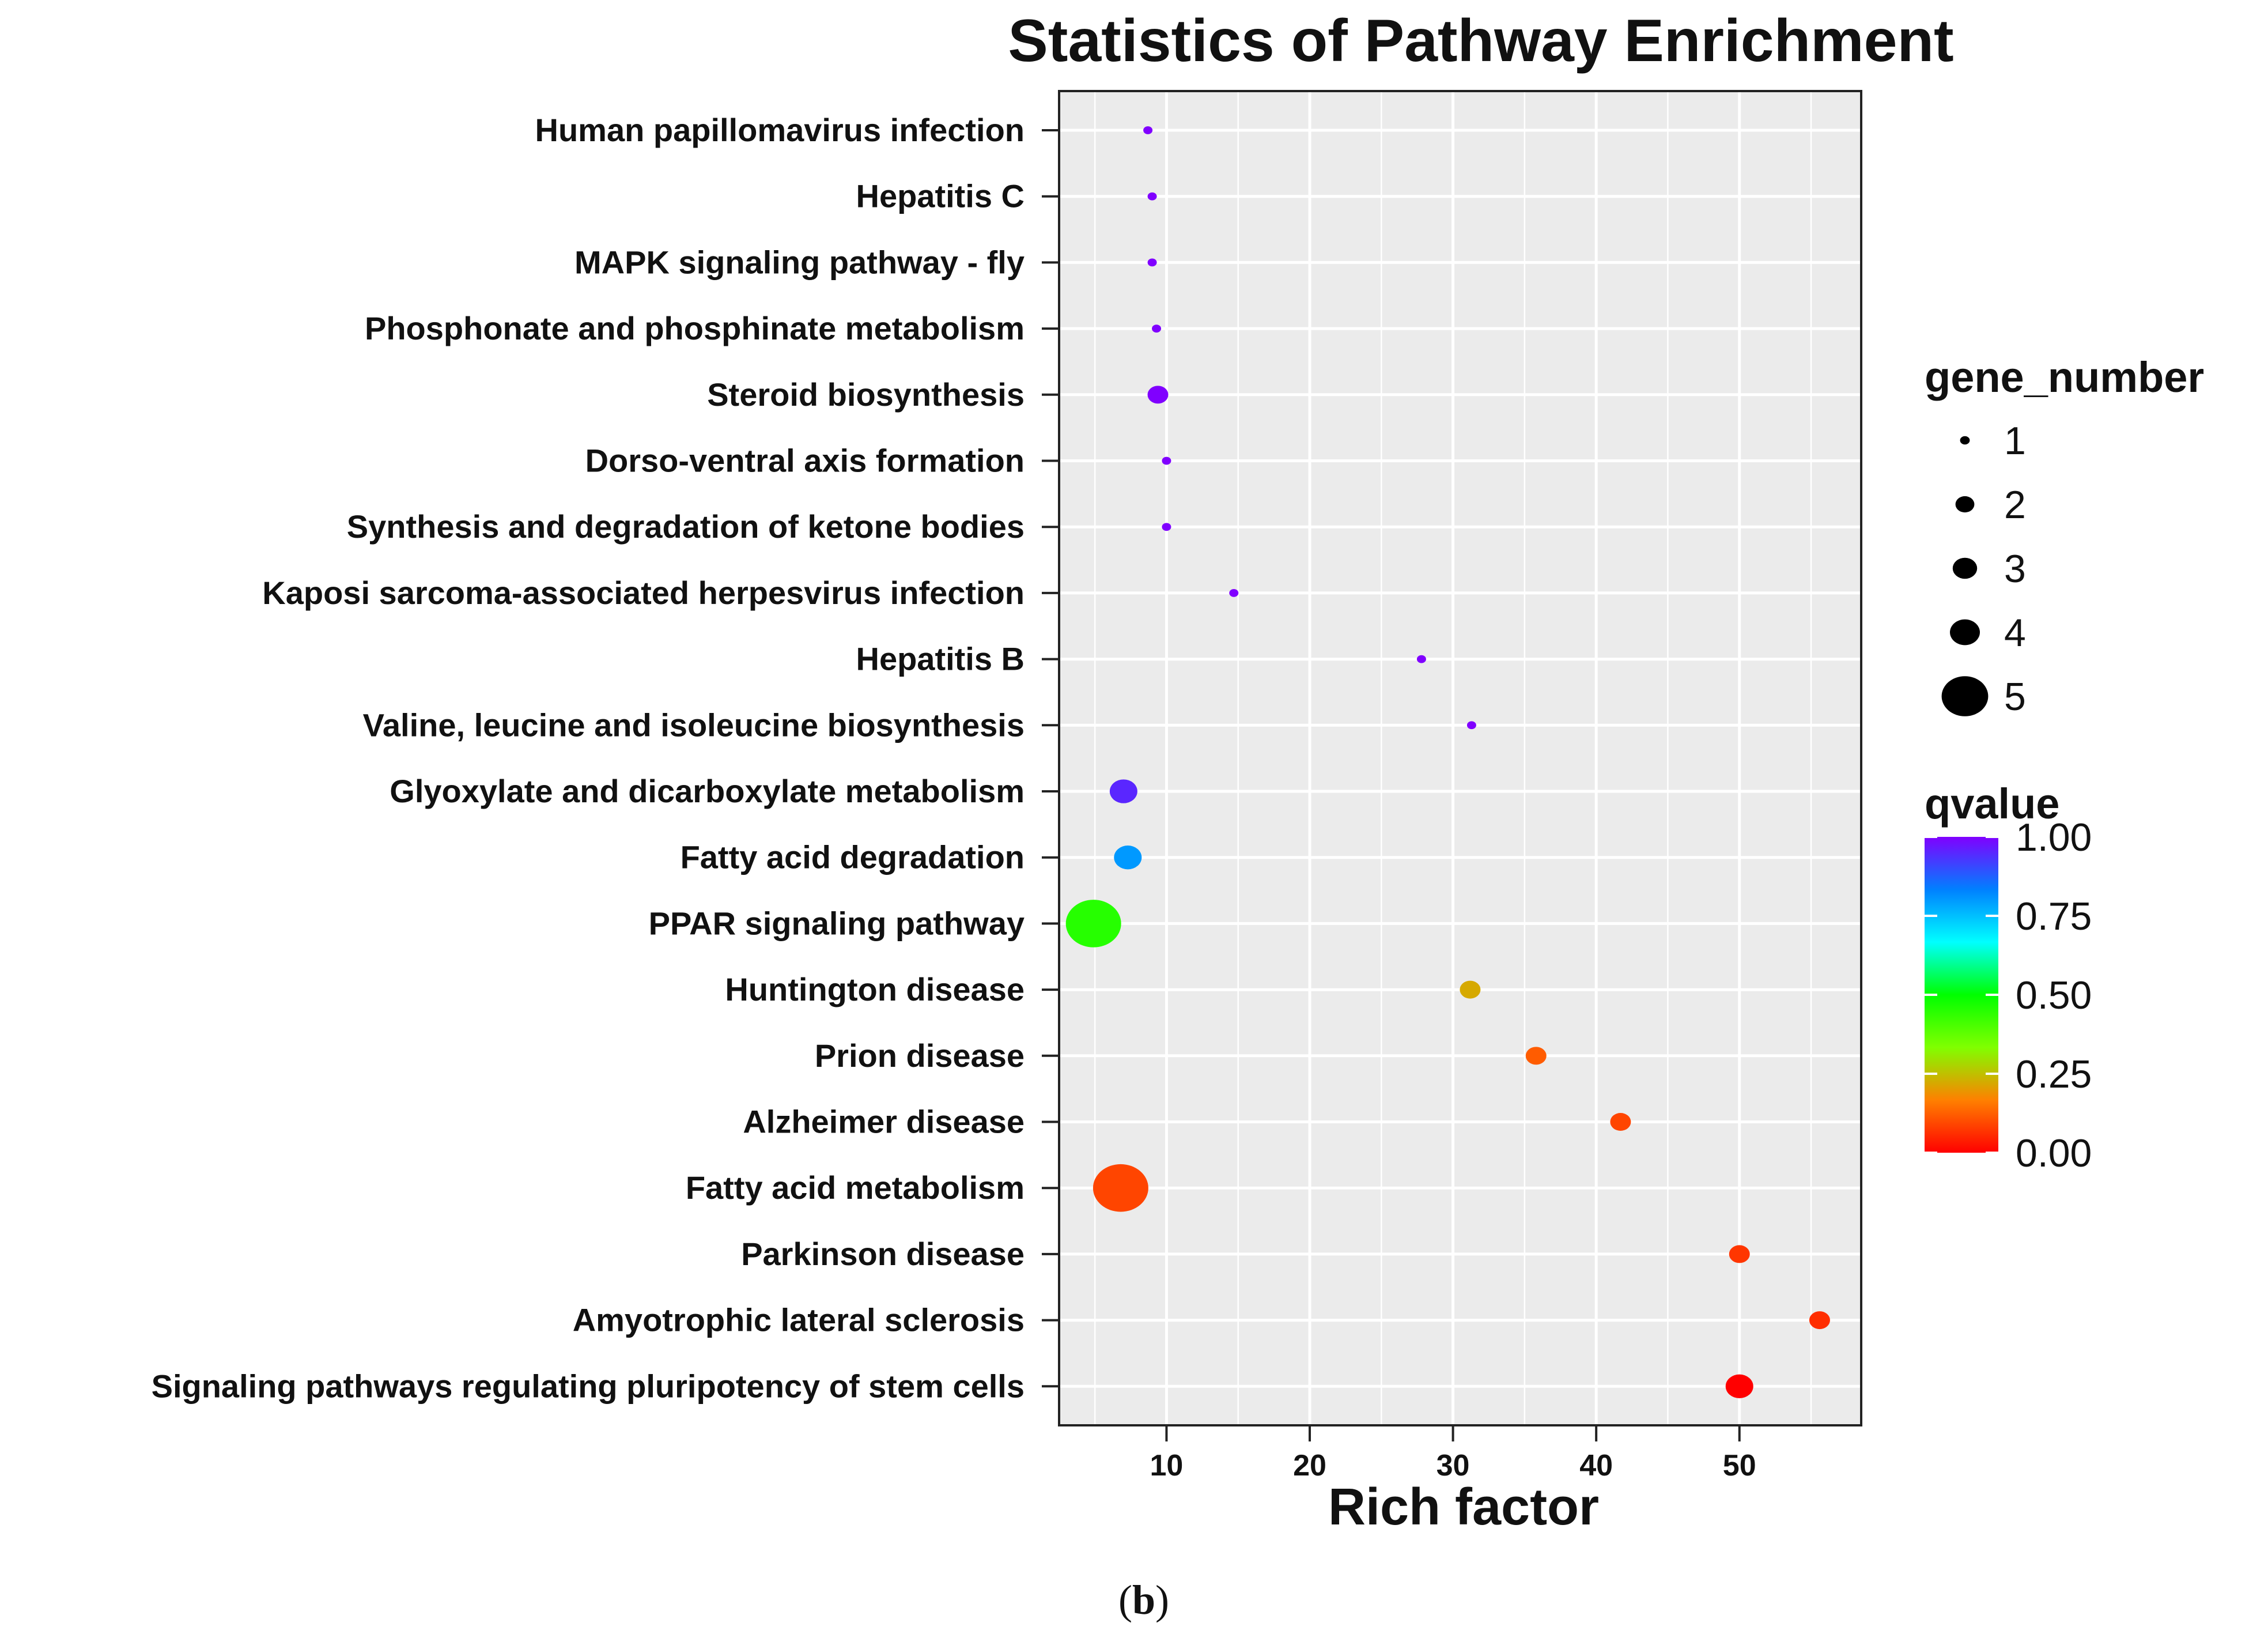 The image size is (2268, 1638). Describe the element at coordinates (875, 989) in the screenshot. I see `y-tick-label: Huntington disease` at that location.